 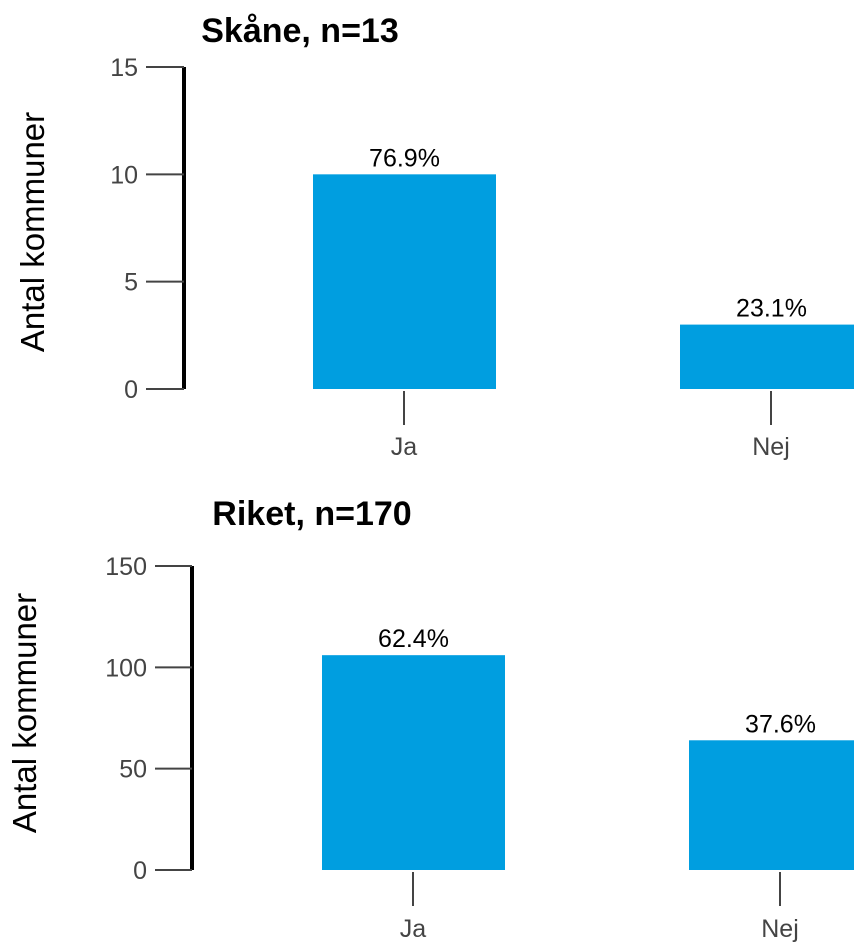 I want to click on data-label: 23.1%, so click(x=771, y=309).